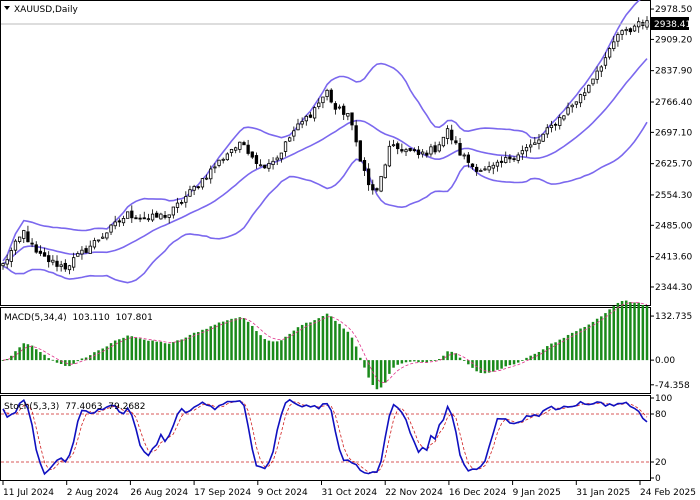  What do you see at coordinates (7, 8) in the screenshot?
I see `chevron-down-icon` at bounding box center [7, 8].